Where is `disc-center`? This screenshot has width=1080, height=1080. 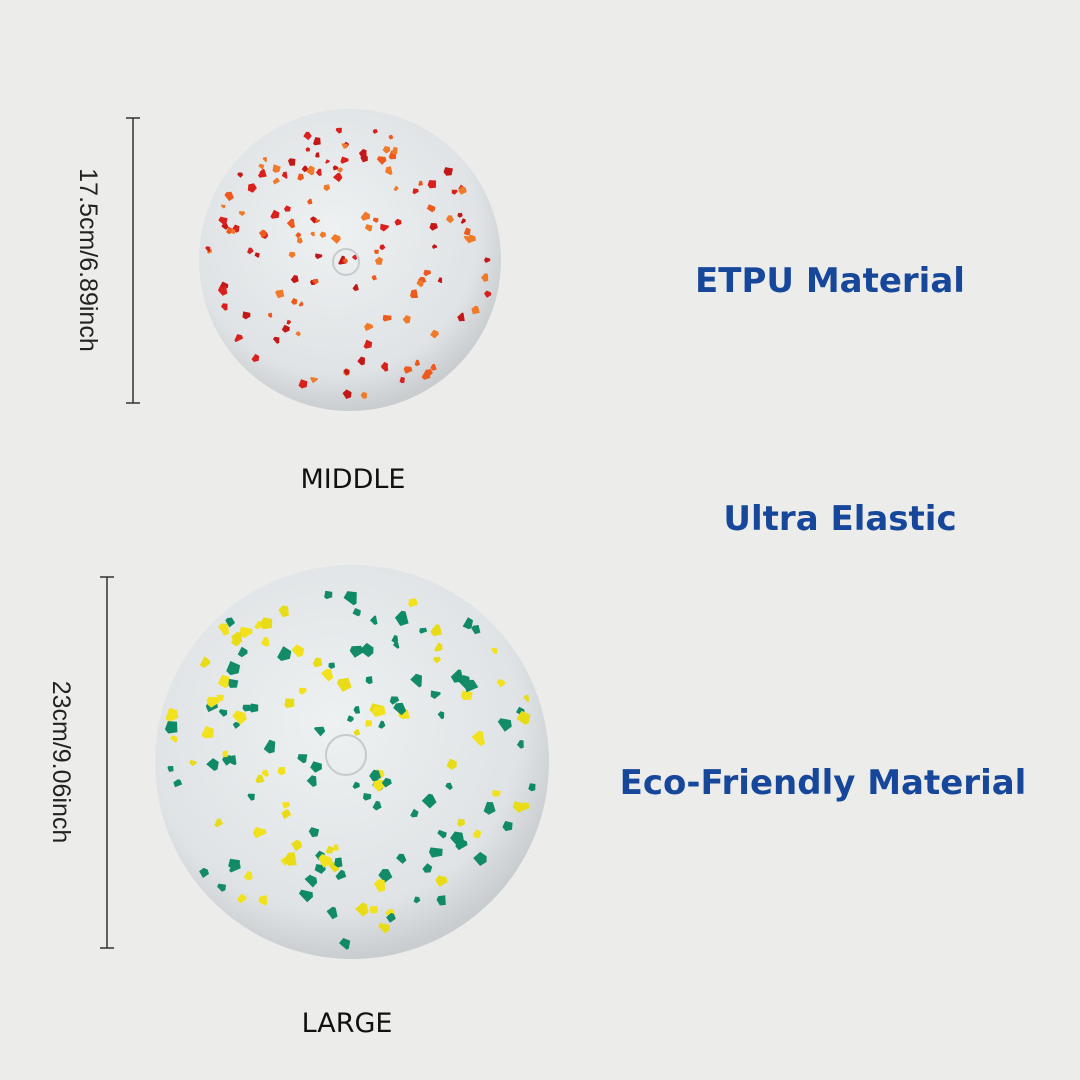 disc-center is located at coordinates (346, 262).